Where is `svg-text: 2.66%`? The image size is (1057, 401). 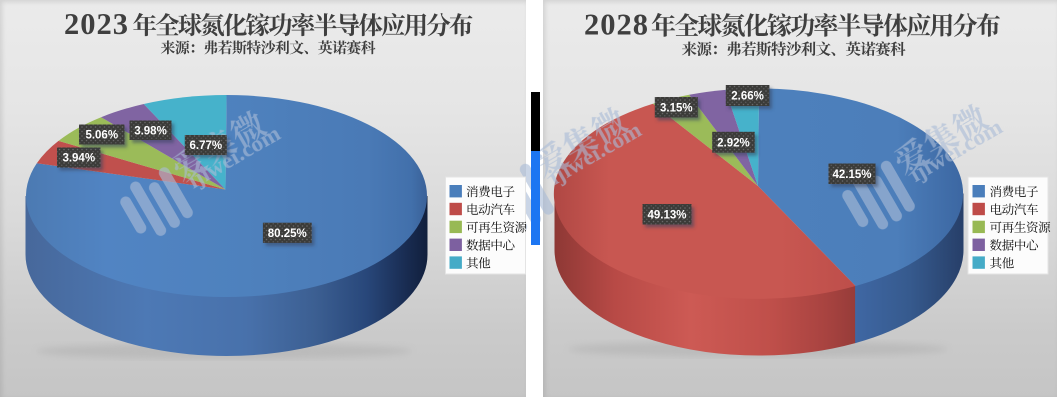 svg-text: 2.66% is located at coordinates (747, 97).